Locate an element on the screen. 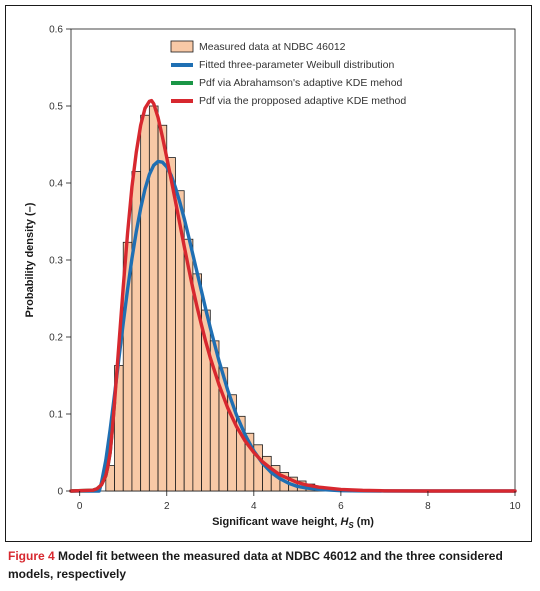  x-tick-label: 6 is located at coordinates (341, 506).